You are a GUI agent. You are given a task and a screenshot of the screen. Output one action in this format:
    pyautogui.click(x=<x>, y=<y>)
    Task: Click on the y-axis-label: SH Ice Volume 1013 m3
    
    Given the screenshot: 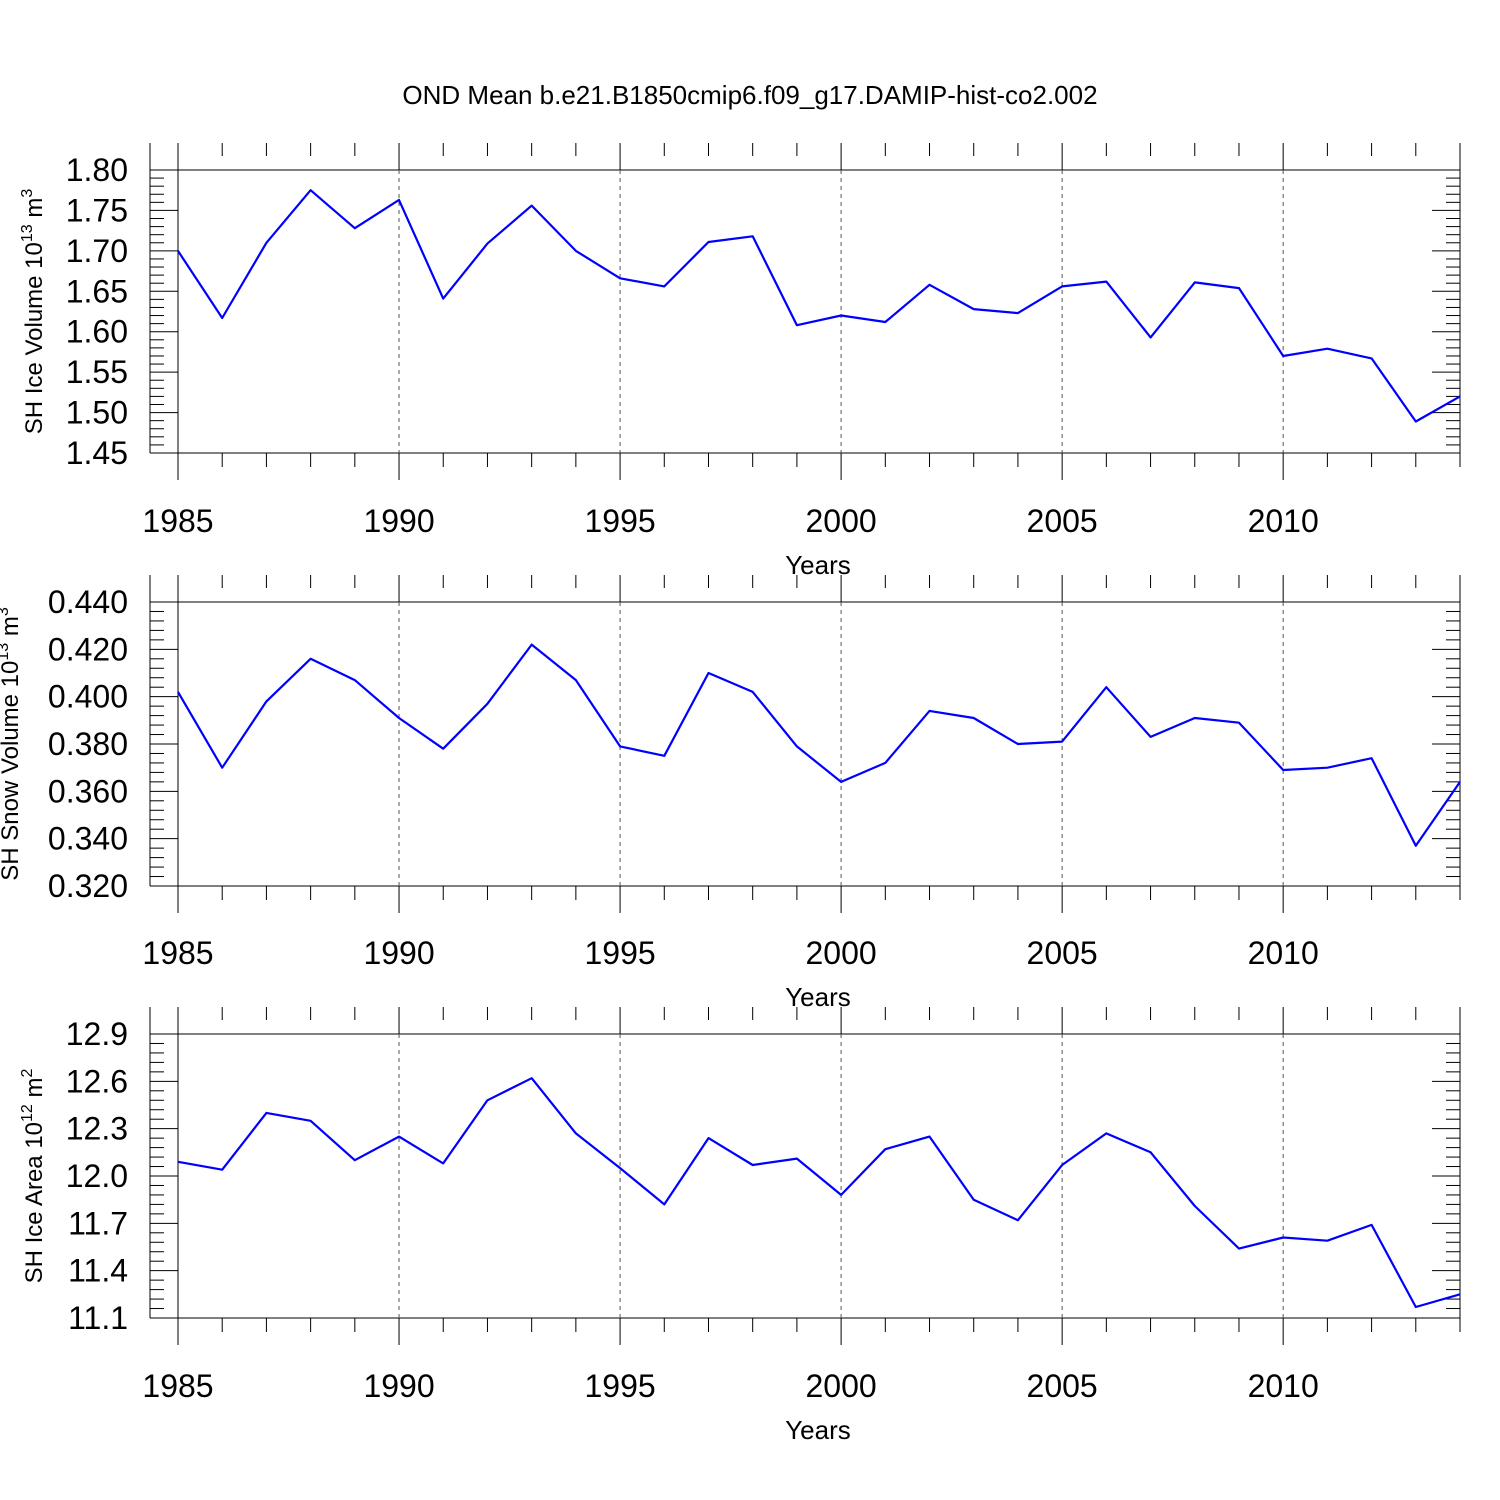 What is the action you would take?
    pyautogui.click(x=33, y=312)
    